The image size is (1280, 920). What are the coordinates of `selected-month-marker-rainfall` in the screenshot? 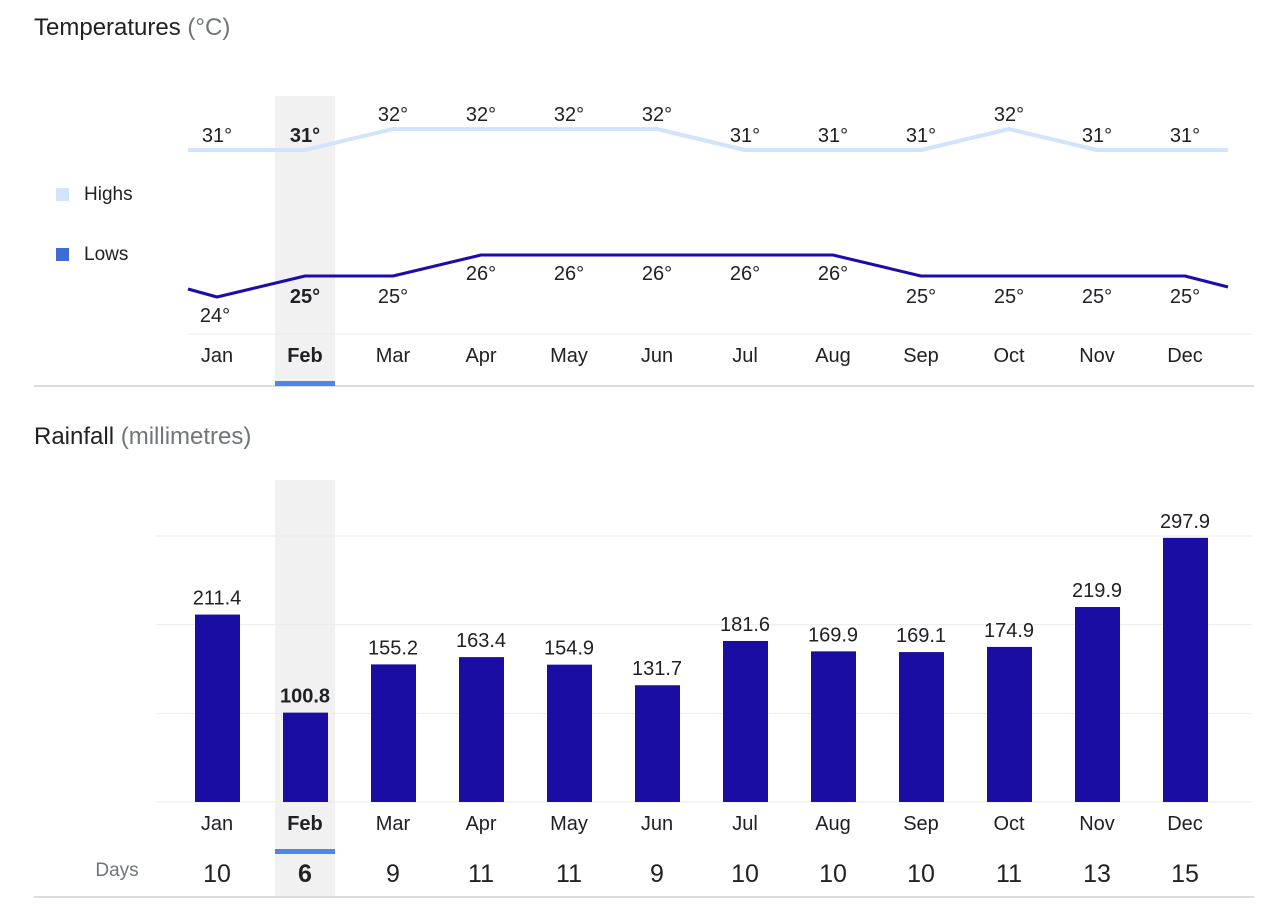 It's located at (305, 851).